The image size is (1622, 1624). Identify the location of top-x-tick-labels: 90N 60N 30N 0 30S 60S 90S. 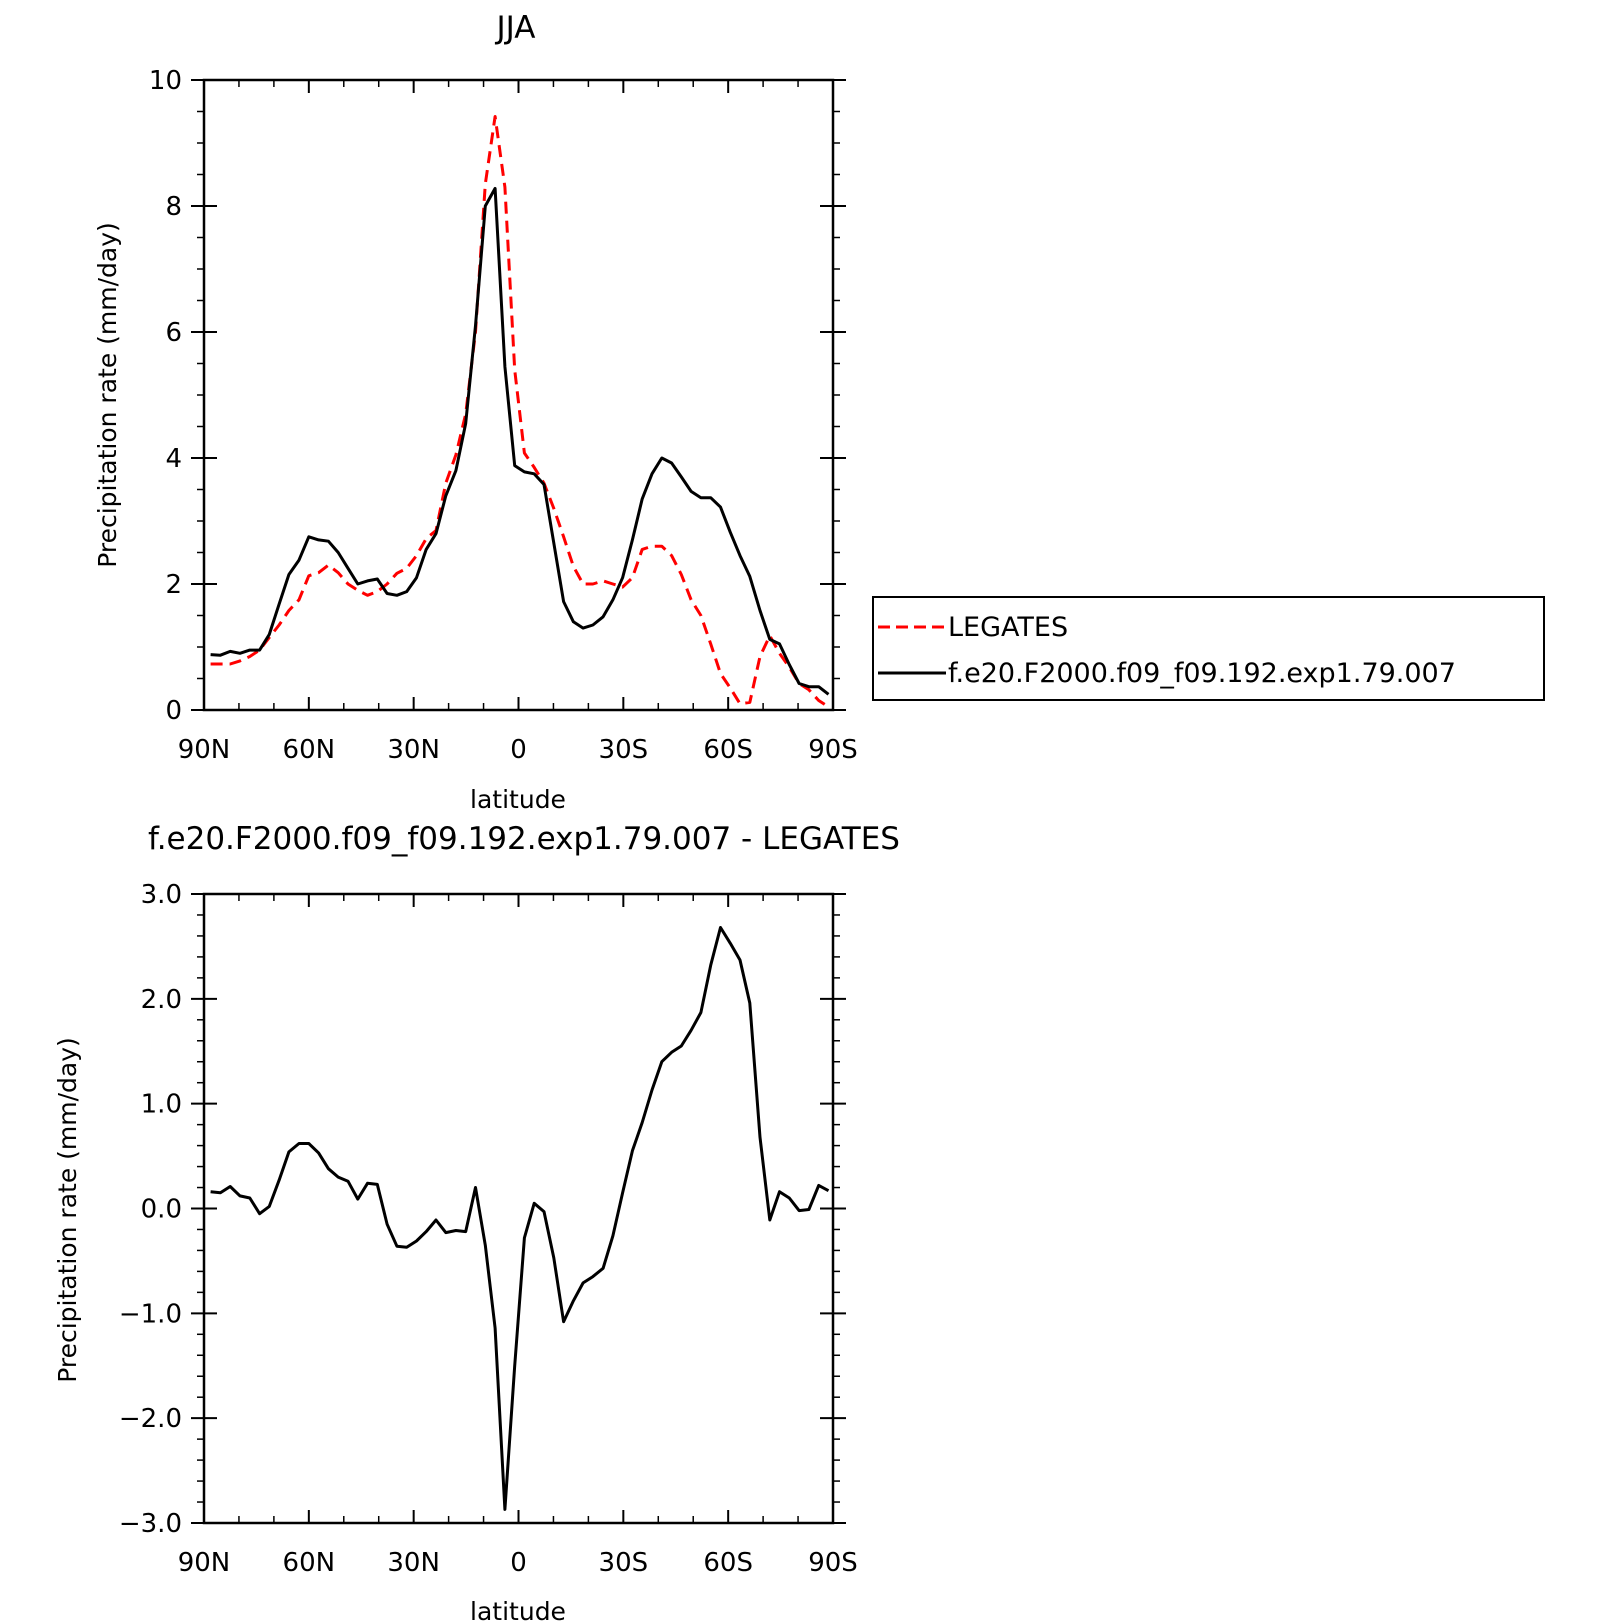
(518, 750).